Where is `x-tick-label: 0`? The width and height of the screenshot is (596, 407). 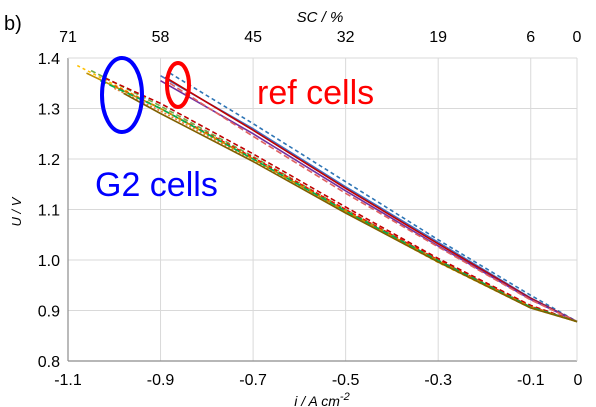 x-tick-label: 0 is located at coordinates (578, 380).